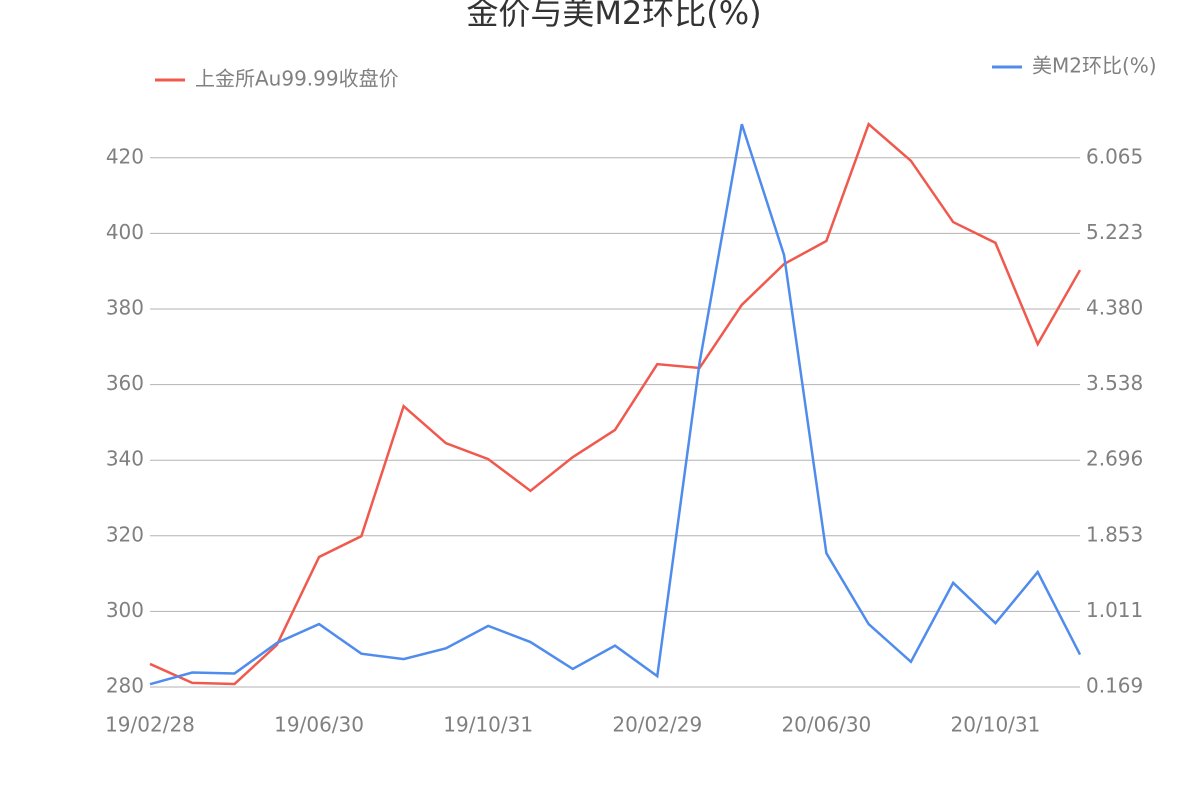 The height and width of the screenshot is (800, 1200). Describe the element at coordinates (1094, 66) in the screenshot. I see `legend-label: 美M2环比(%)` at that location.